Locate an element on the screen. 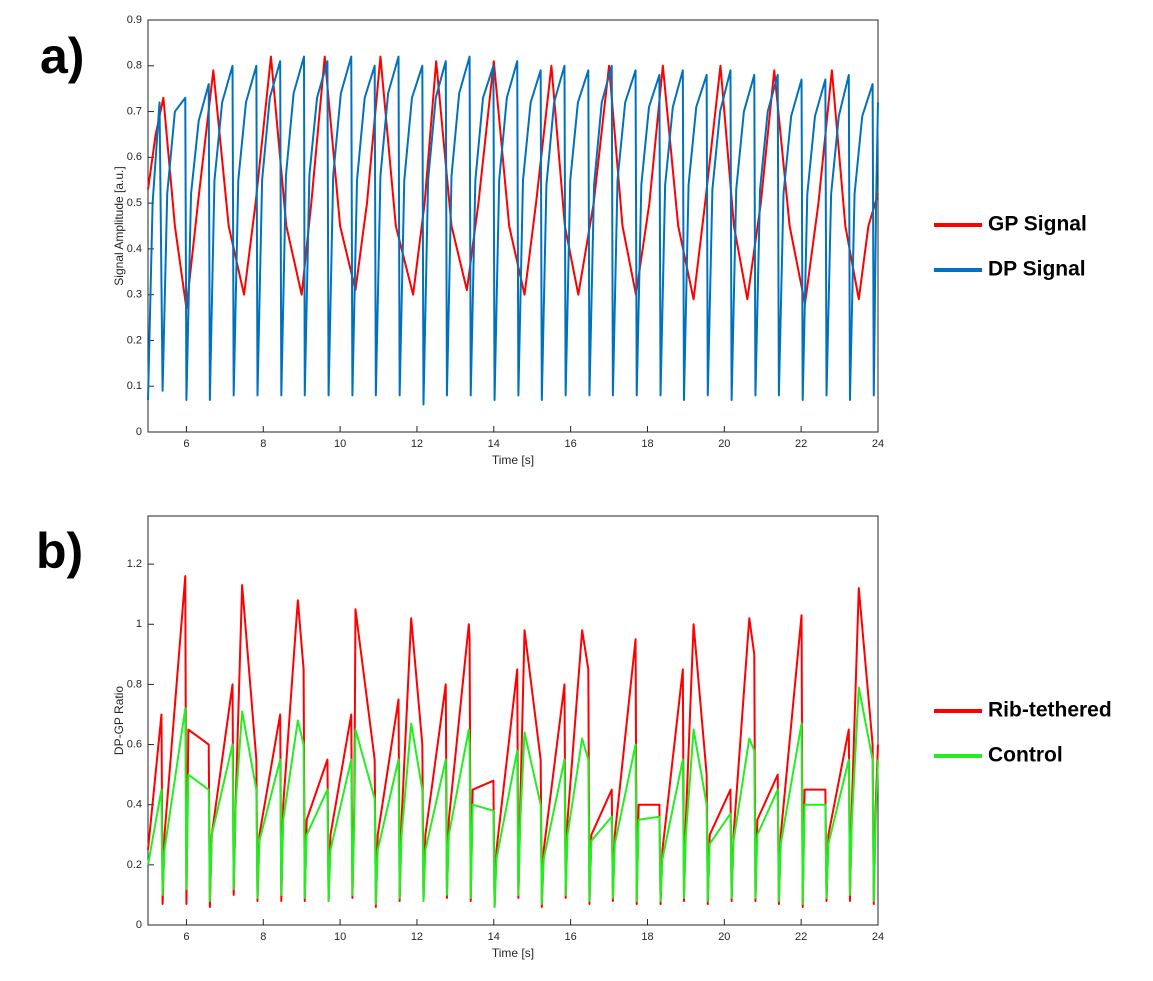  panel-label: a) is located at coordinates (62, 56).